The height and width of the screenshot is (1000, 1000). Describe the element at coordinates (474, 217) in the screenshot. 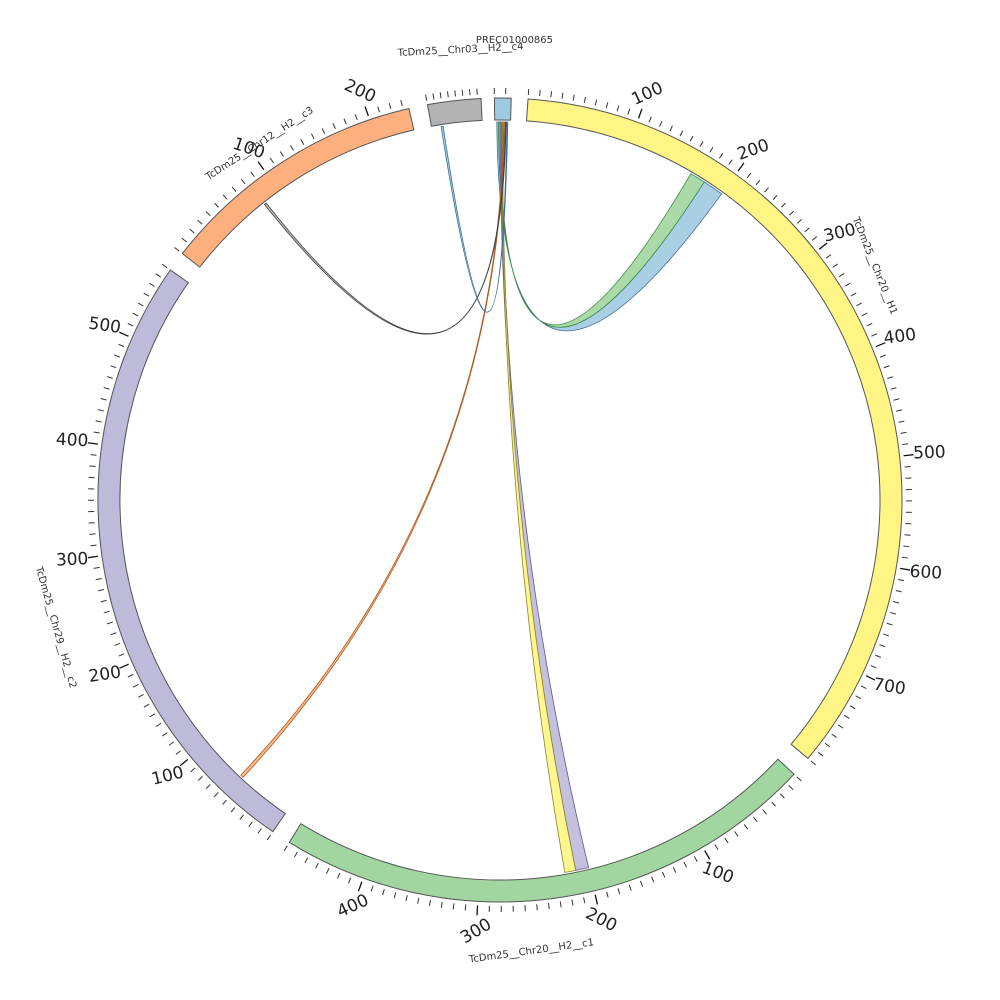

I see `link-chr03` at that location.